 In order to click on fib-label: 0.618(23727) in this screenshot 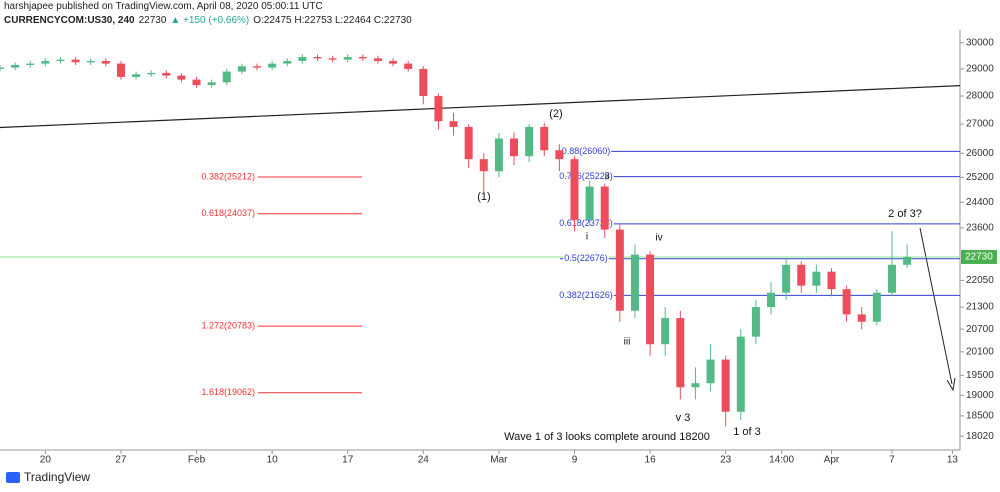, I will do `click(586, 223)`.